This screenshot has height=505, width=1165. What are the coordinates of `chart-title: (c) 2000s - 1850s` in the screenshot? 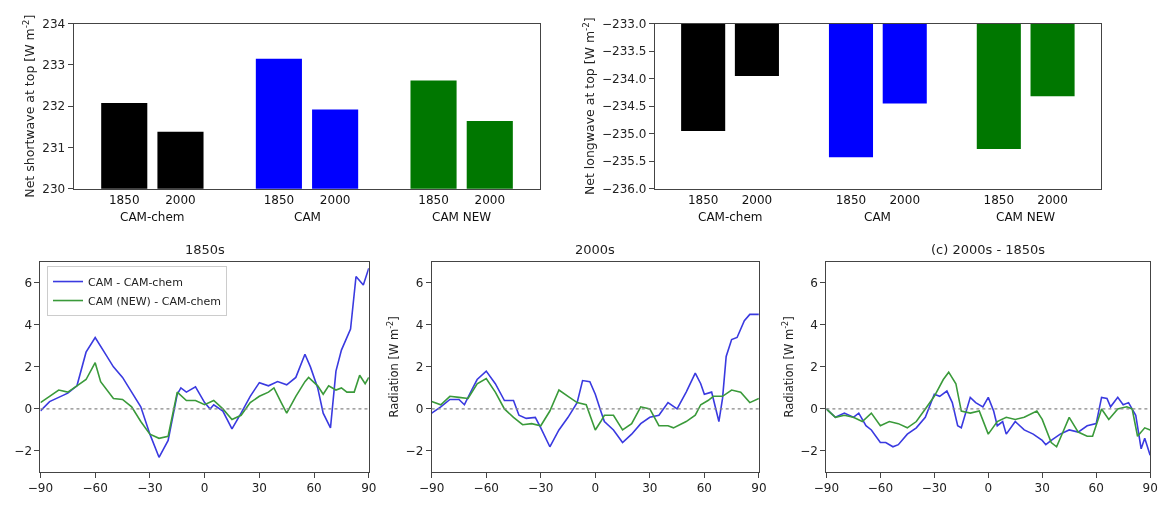 It's located at (988, 249).